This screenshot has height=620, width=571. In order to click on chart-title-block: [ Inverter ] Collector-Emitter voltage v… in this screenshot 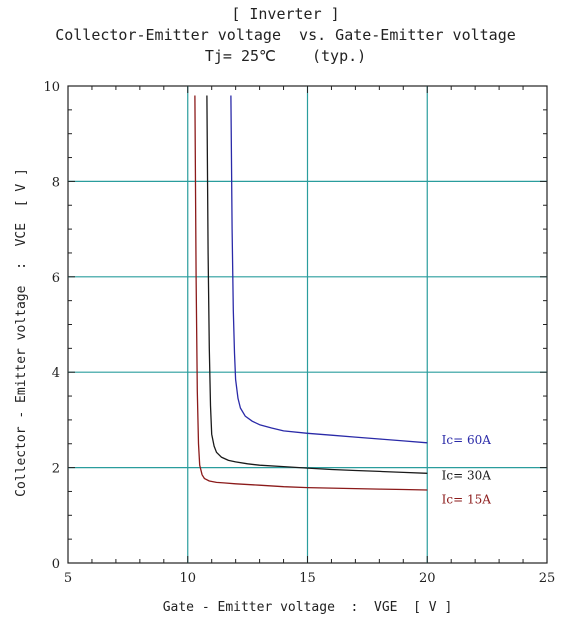, I will do `click(285, 35)`.